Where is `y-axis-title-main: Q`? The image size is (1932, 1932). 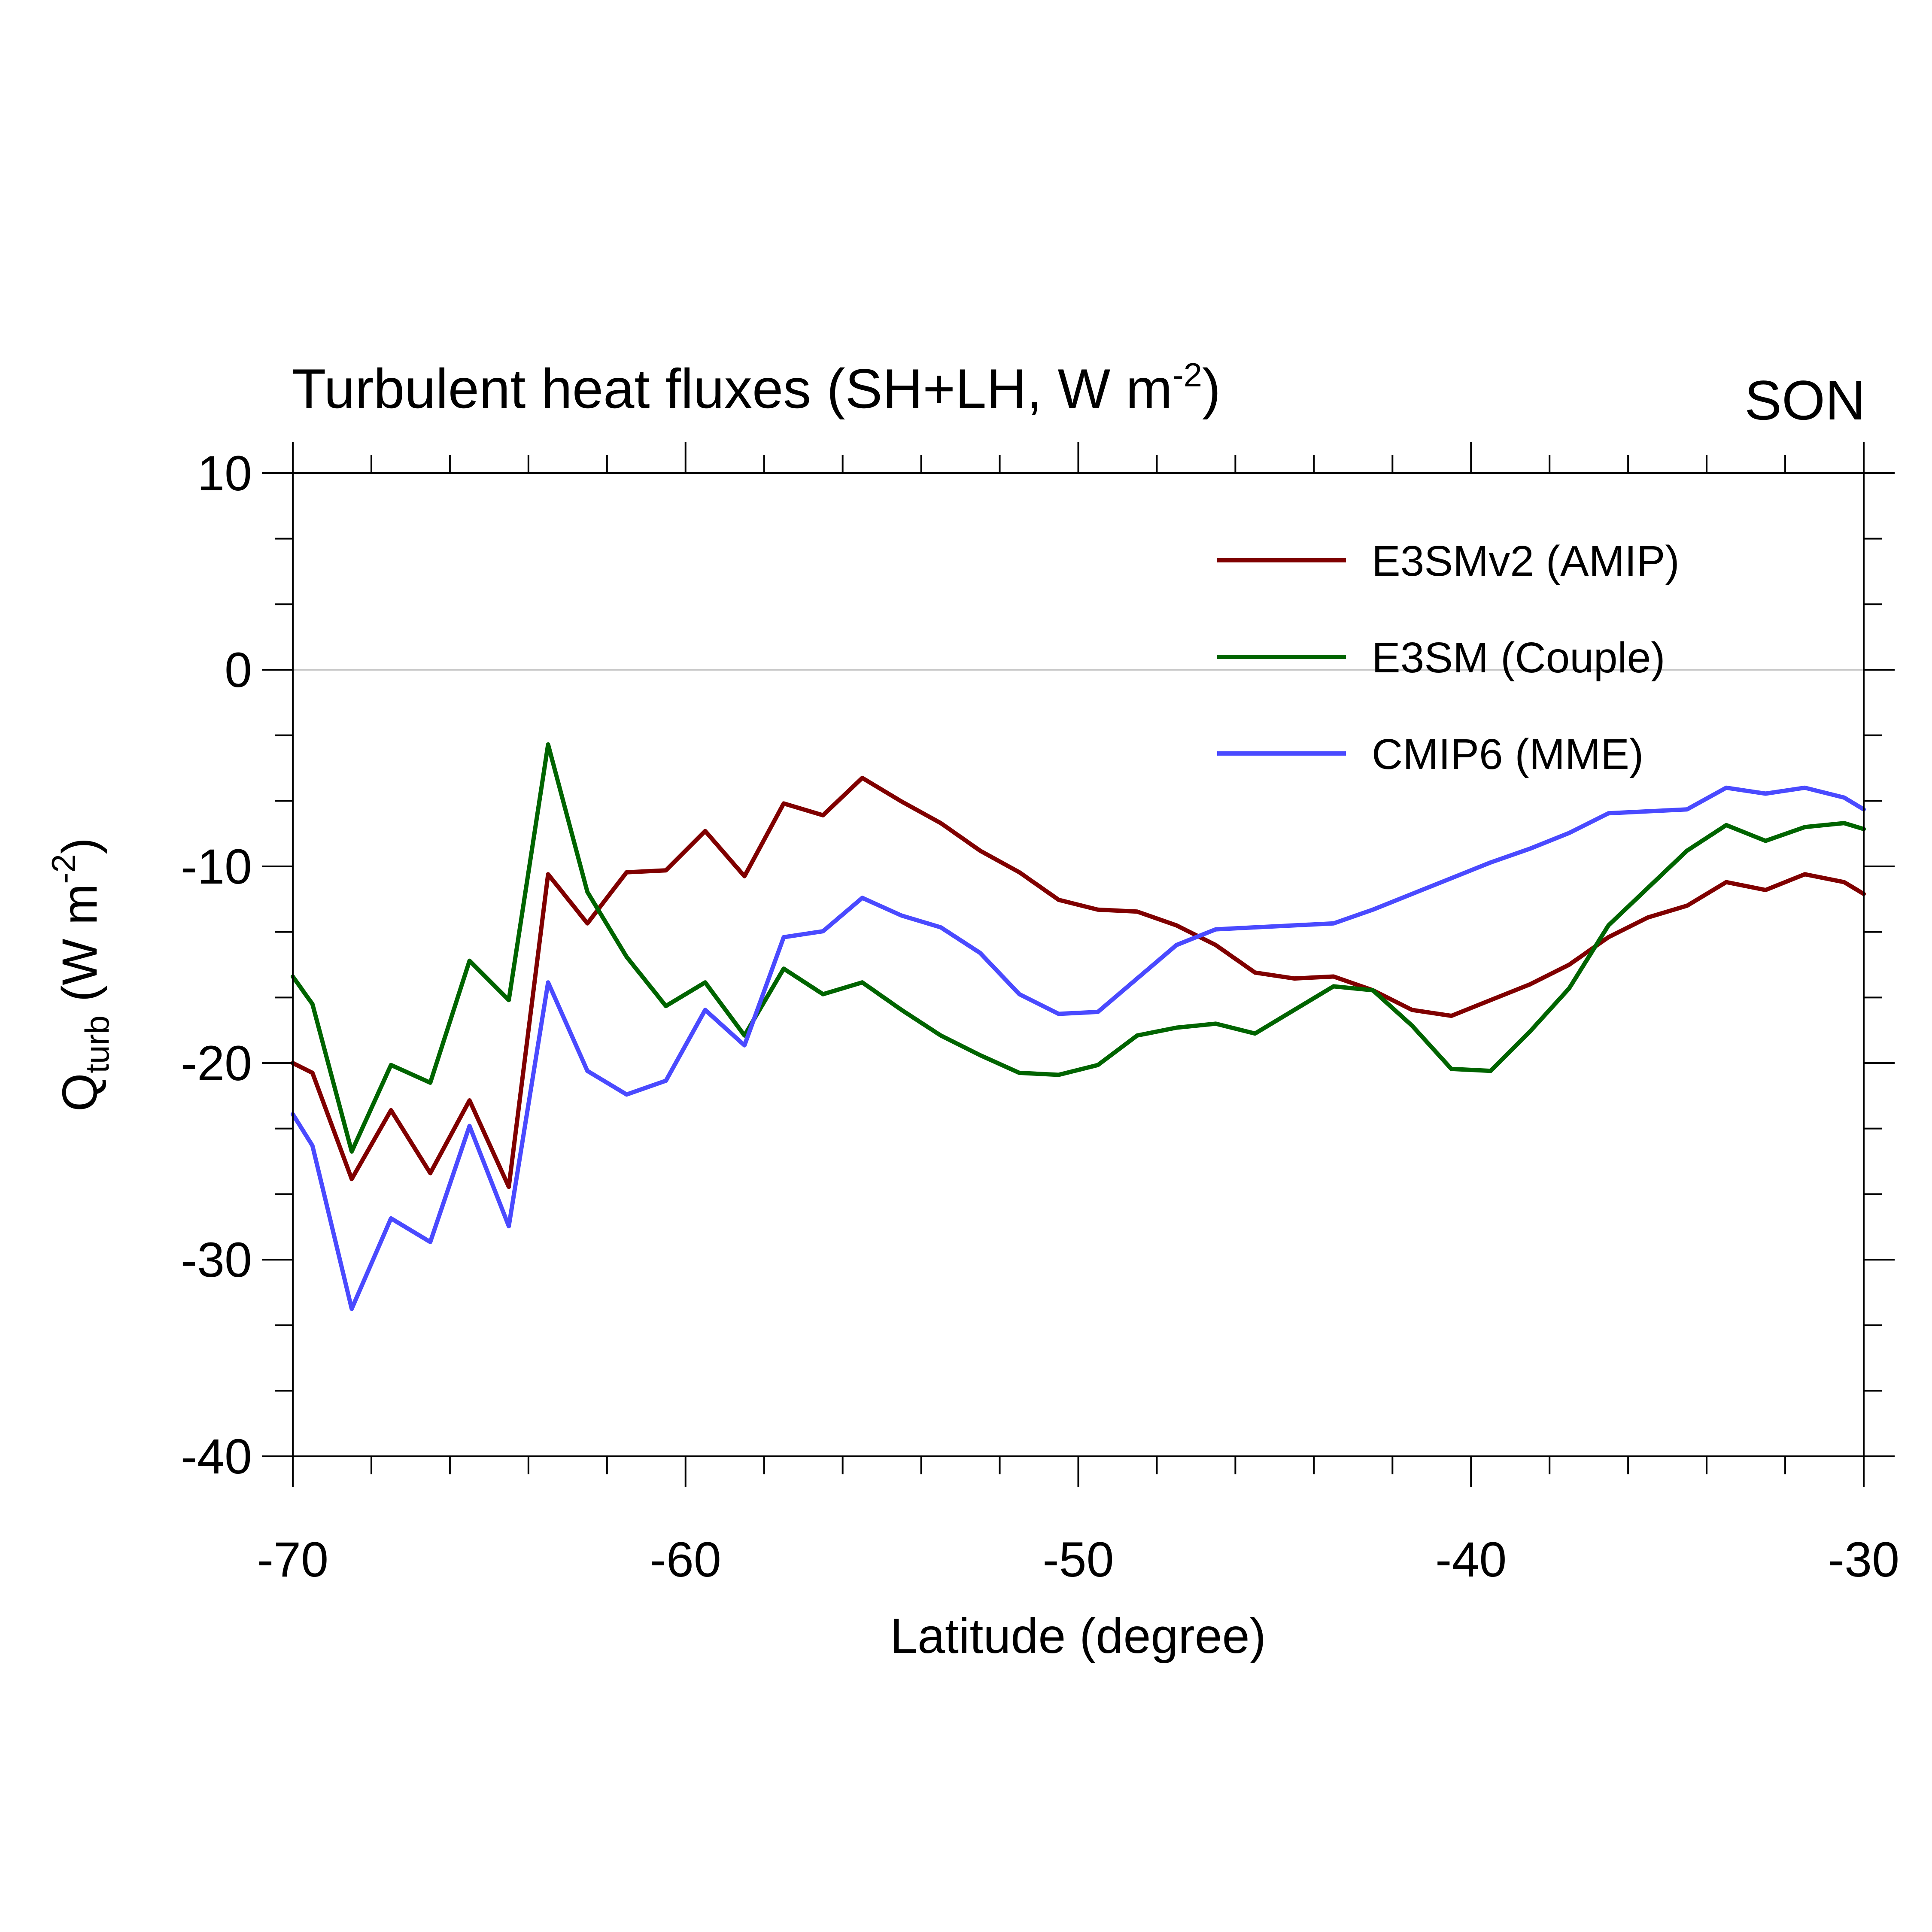
y-axis-title-main: Q is located at coordinates (79, 1092).